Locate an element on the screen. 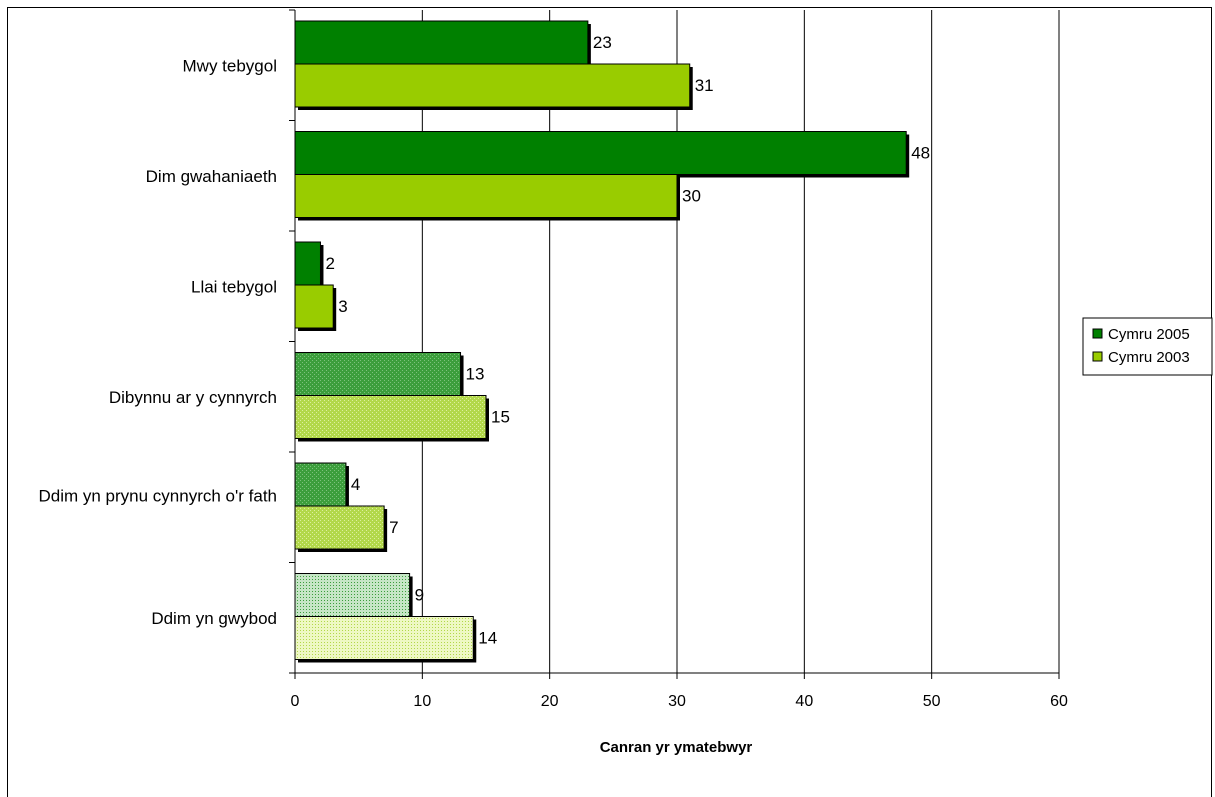 This screenshot has width=1215, height=797. legend-label-series-1: Cymru 2005 is located at coordinates (1149, 334).